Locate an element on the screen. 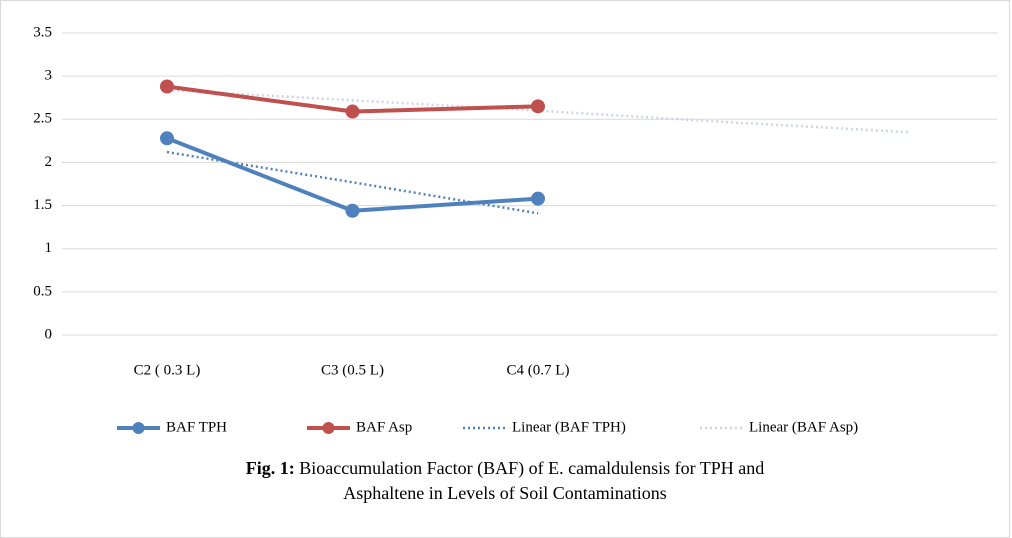 The height and width of the screenshot is (538, 1012). legend-label: BAF Asp is located at coordinates (384, 427).